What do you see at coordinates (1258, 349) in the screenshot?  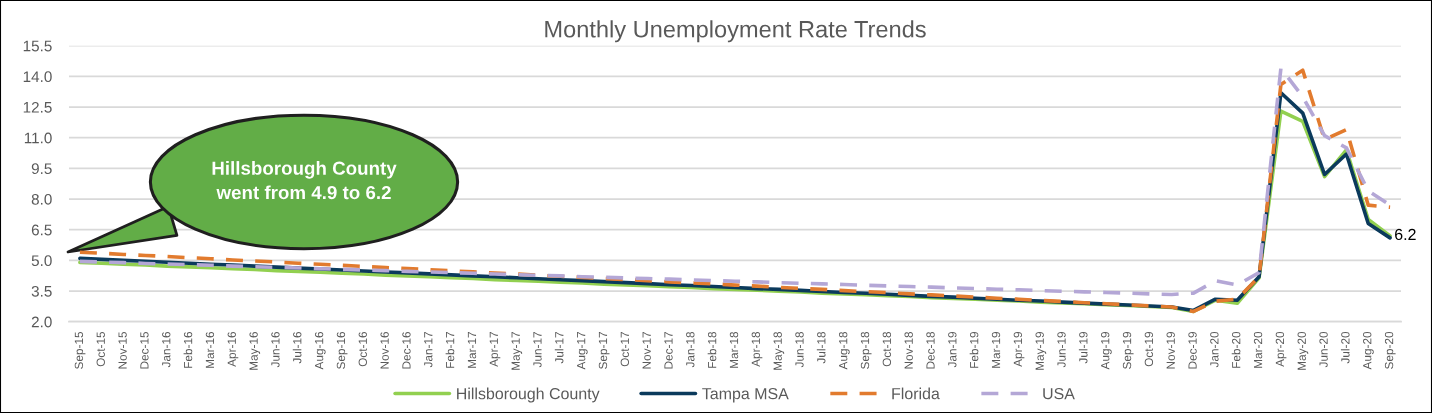 I see `x-tick-label: Mar-20` at bounding box center [1258, 349].